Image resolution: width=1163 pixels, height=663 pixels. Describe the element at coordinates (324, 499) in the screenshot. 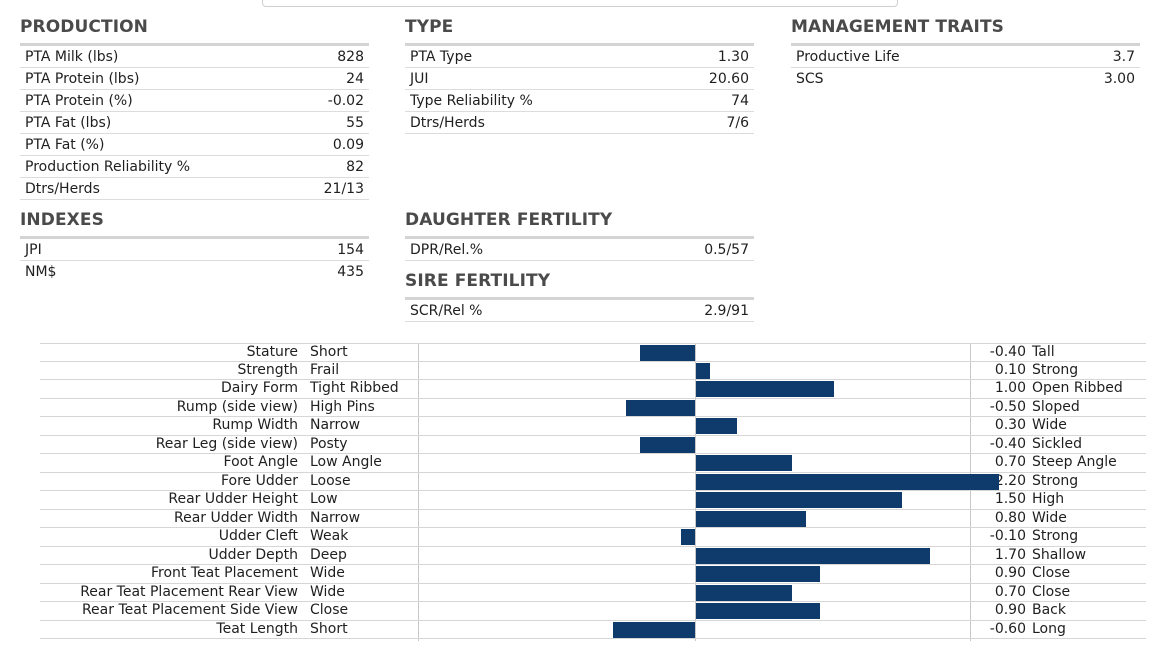

I see `low-label: Low` at that location.